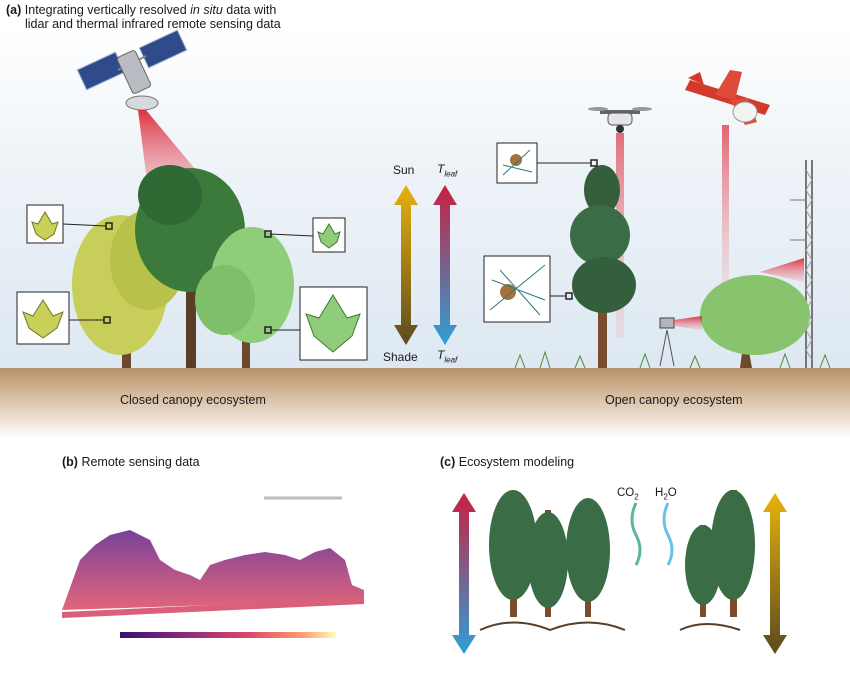 This screenshot has height=678, width=850. What do you see at coordinates (727, 97) in the screenshot?
I see `airplane-icon` at bounding box center [727, 97].